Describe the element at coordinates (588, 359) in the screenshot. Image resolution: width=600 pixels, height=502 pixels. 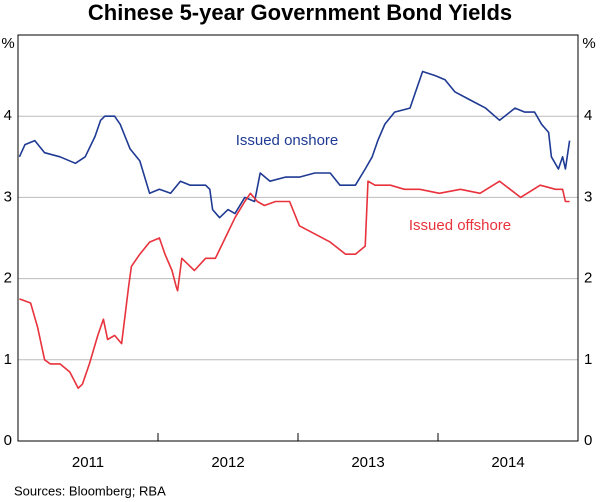
I see `y2-tick-label: 1` at that location.